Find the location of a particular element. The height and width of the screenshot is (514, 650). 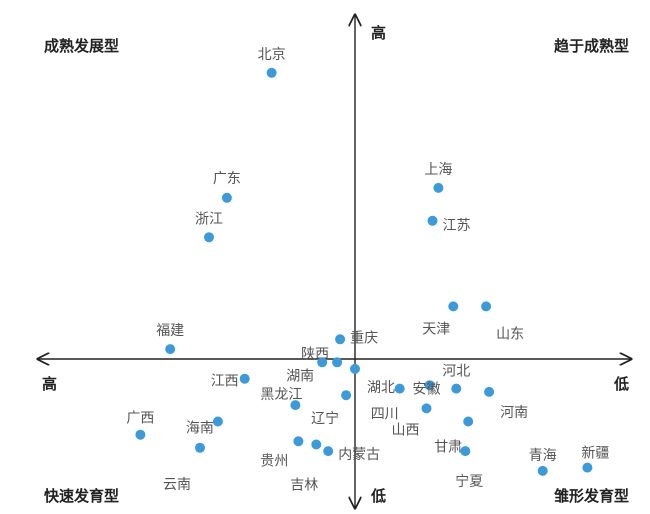

point-label-1: 广东 is located at coordinates (227, 179).